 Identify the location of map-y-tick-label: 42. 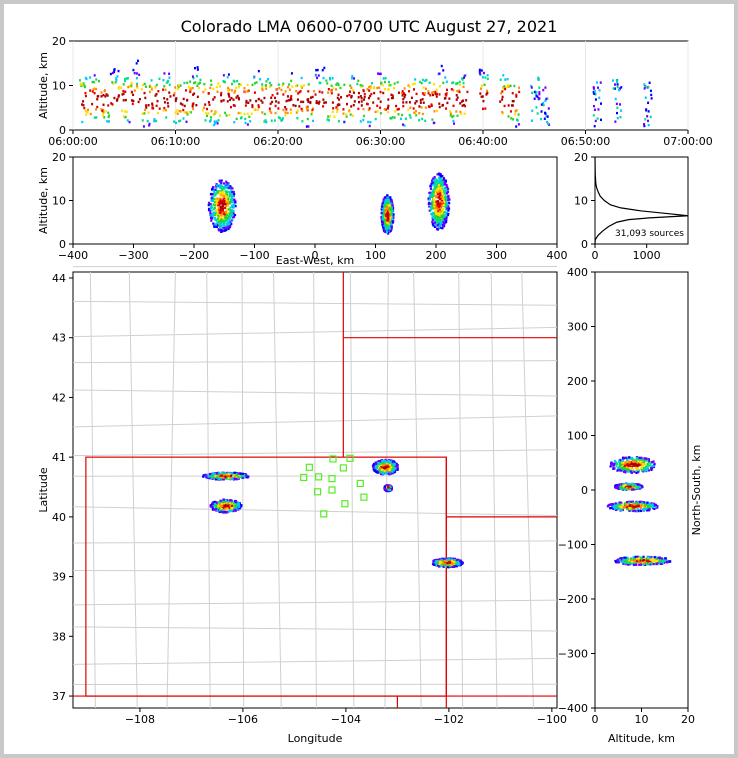
(59, 397).